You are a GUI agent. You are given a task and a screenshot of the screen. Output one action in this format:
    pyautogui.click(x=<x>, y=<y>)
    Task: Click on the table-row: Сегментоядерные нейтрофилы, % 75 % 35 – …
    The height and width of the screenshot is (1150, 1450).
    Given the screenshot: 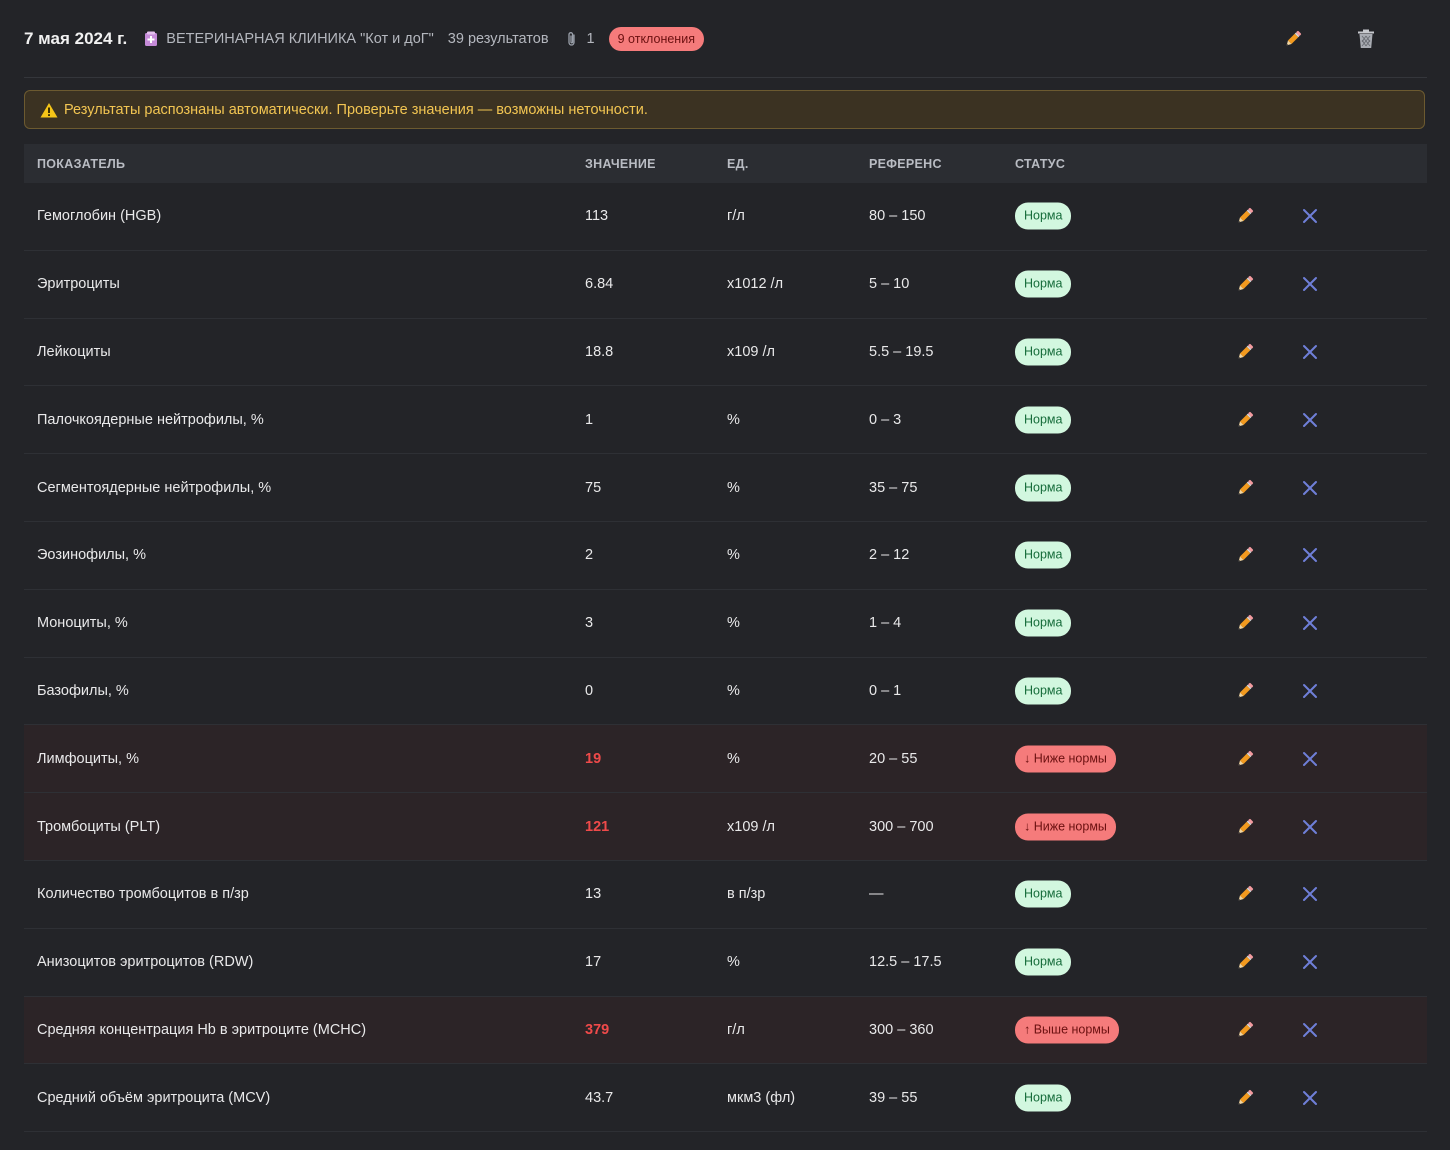 What is the action you would take?
    pyautogui.click(x=725, y=488)
    